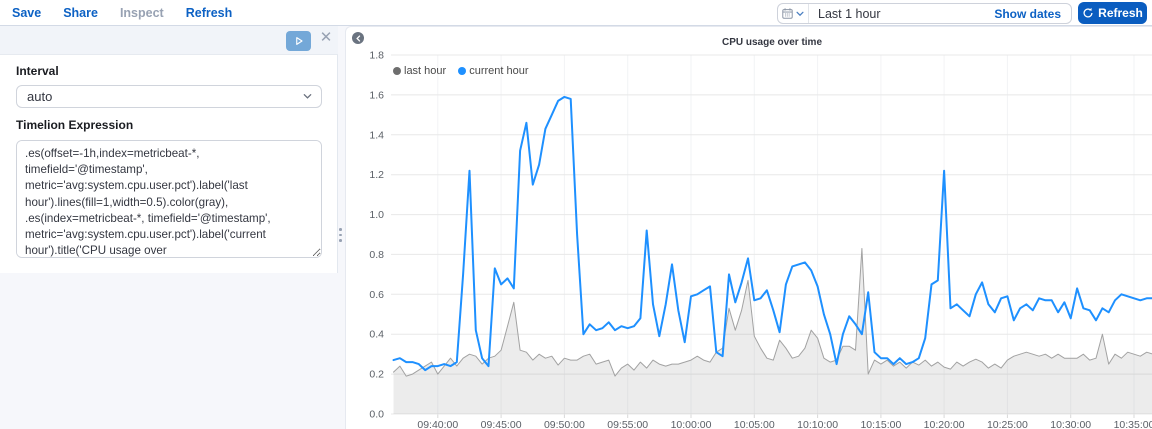  What do you see at coordinates (397, 71) in the screenshot?
I see `legend-dot-gray` at bounding box center [397, 71].